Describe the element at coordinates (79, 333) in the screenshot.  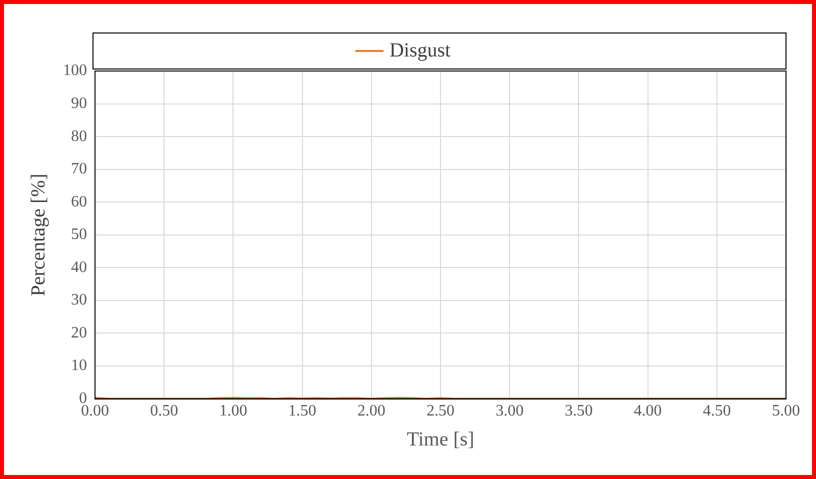
I see `y-tick-label: 20` at that location.